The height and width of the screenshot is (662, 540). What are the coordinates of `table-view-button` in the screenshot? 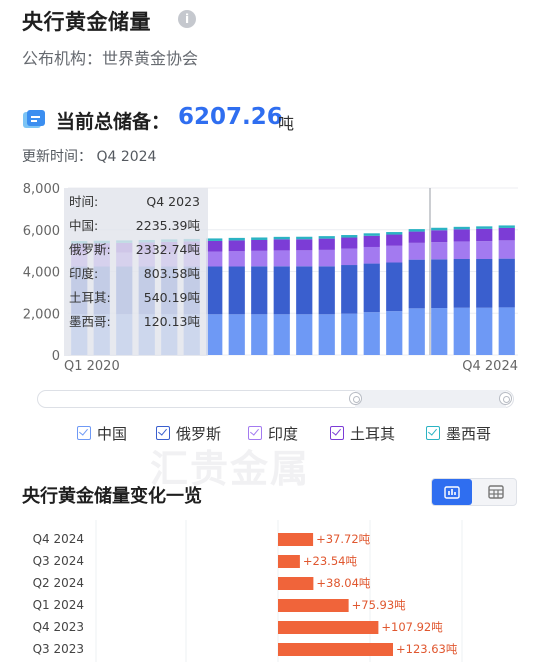 It's located at (496, 492).